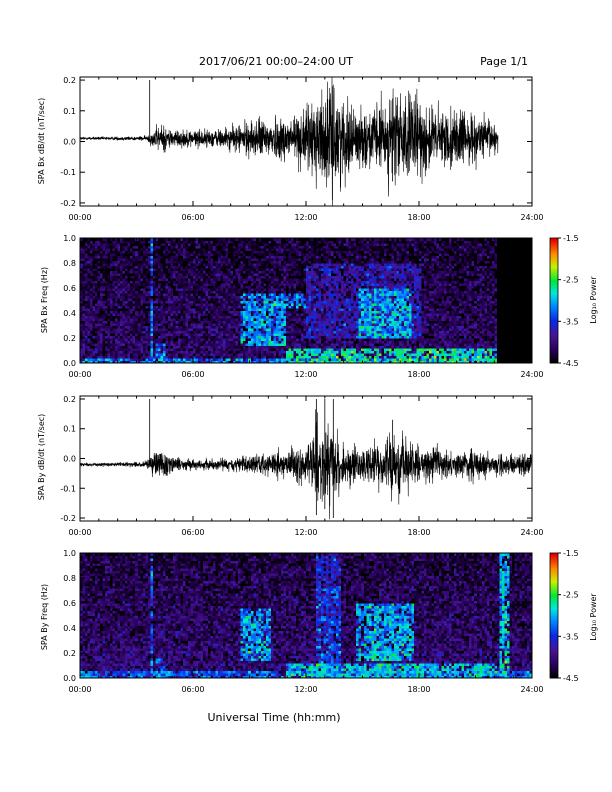 The width and height of the screenshot is (612, 792). I want to click on colorbar: -1.5 -2.5 -3.5 -4.5, so click(564, 616).